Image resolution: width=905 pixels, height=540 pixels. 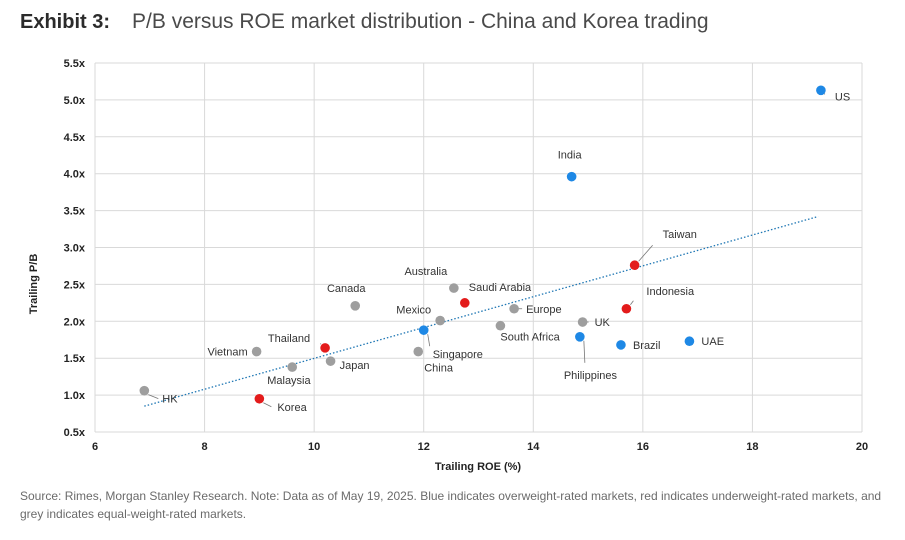 What do you see at coordinates (355, 306) in the screenshot?
I see `data-point-canada` at bounding box center [355, 306].